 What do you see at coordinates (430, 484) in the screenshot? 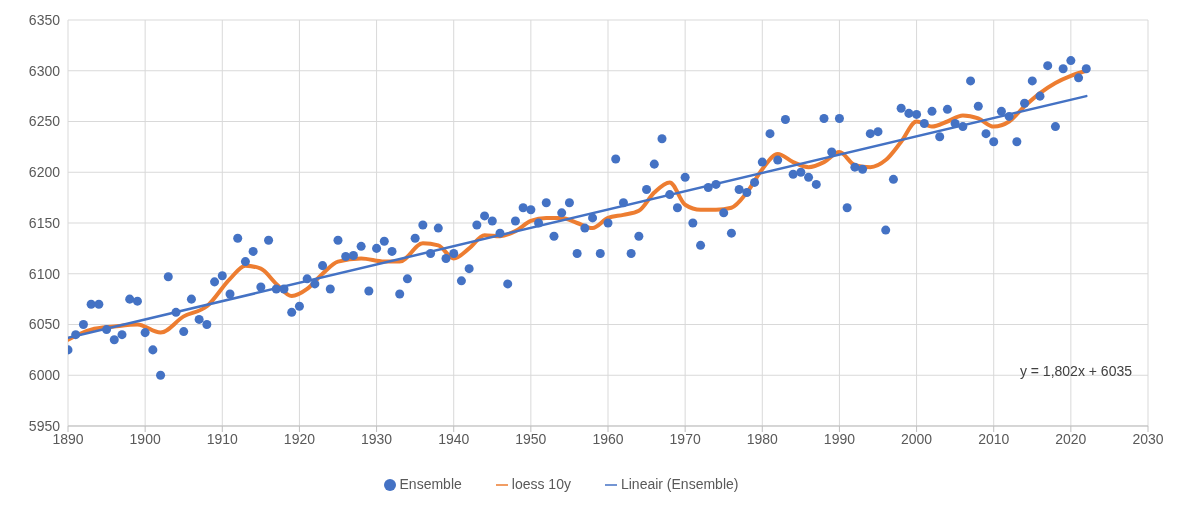
I see `legend-label: Ensemble` at bounding box center [430, 484].